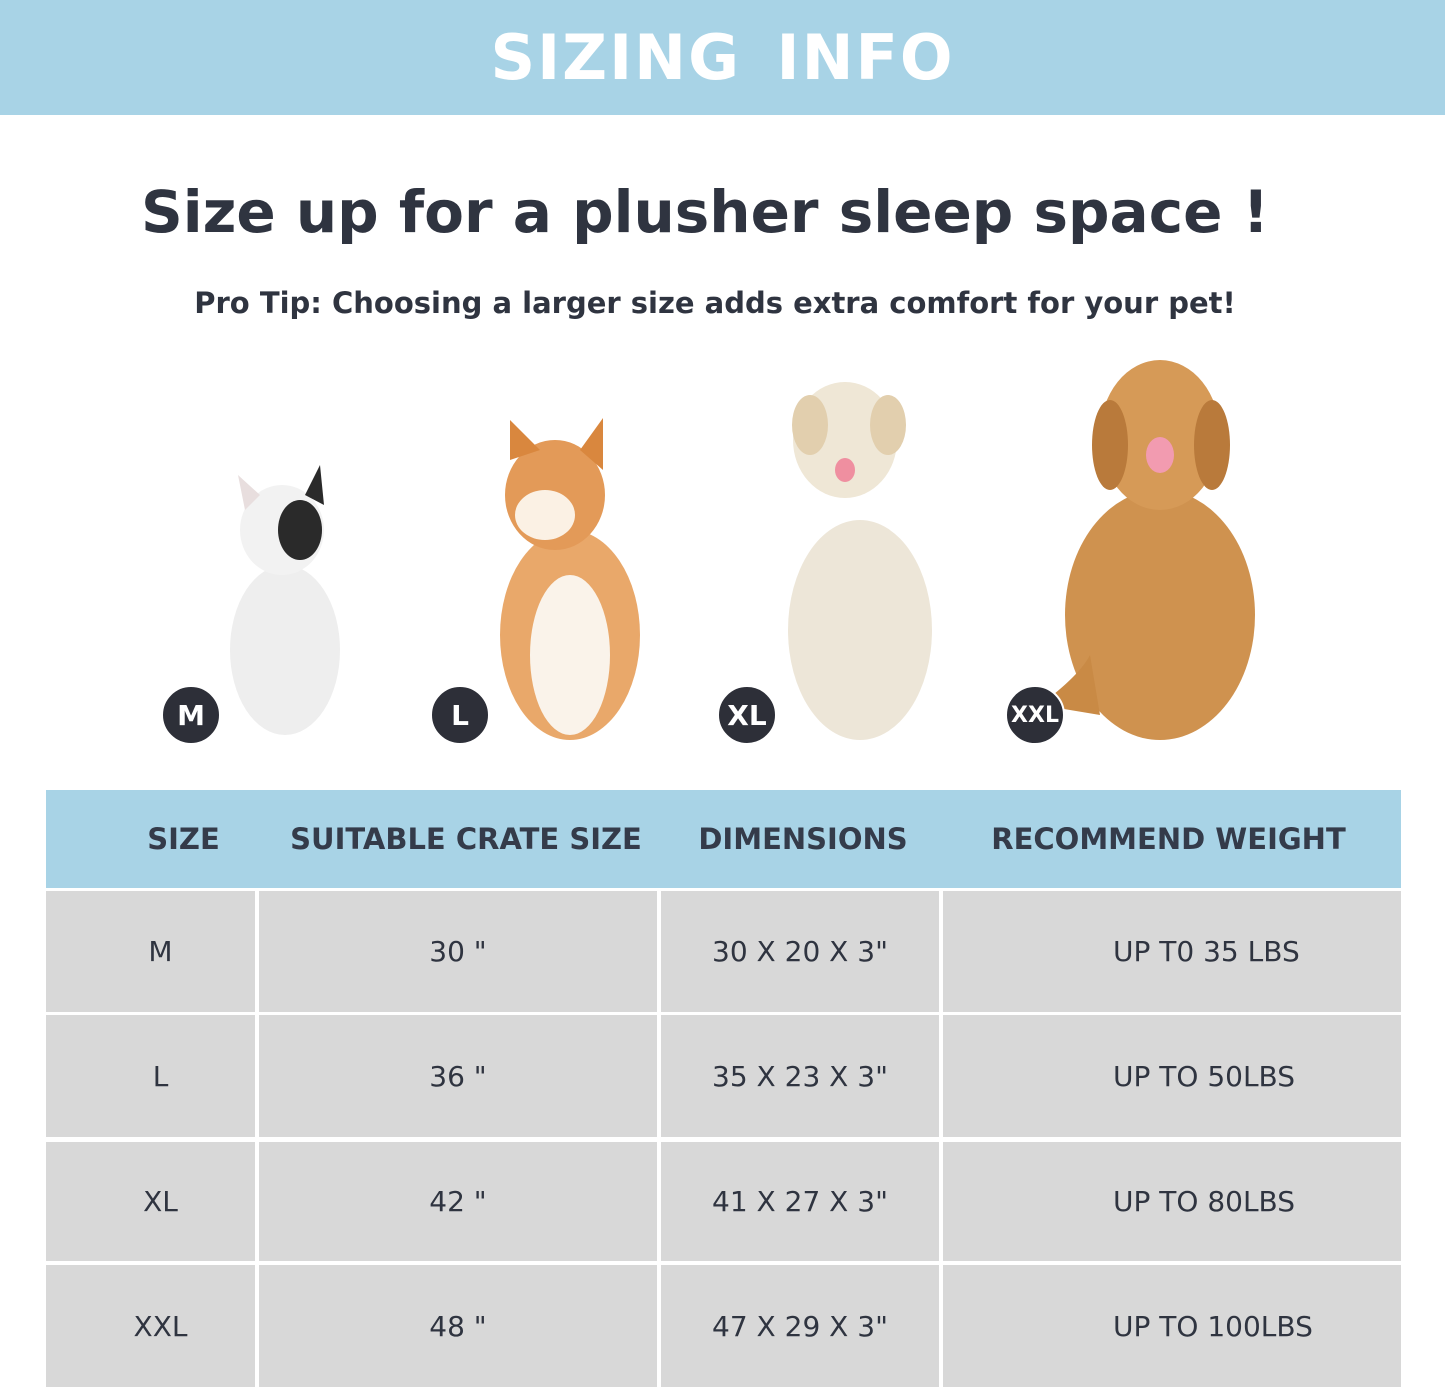 The height and width of the screenshot is (1392, 1445). I want to click on cell-dimensions: 35 X 23 X 3", so click(800, 1076).